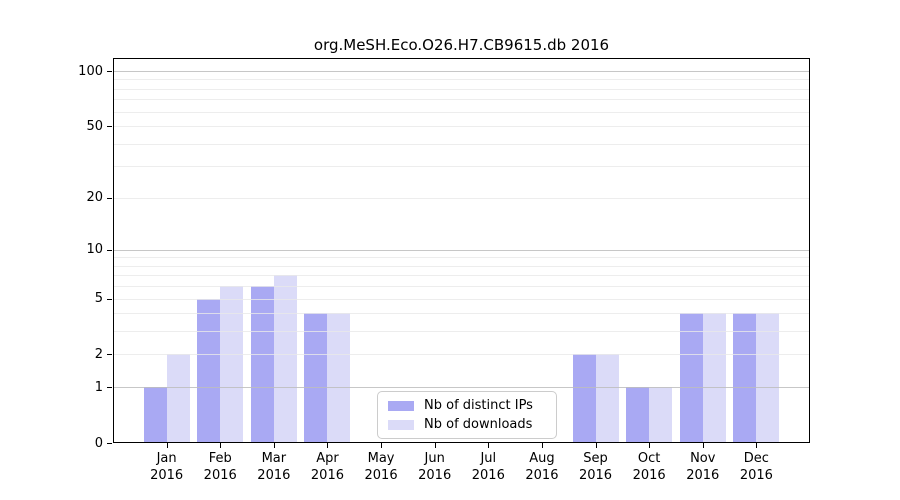 The image size is (900, 500). I want to click on x-tick-aug, so click(542, 445).